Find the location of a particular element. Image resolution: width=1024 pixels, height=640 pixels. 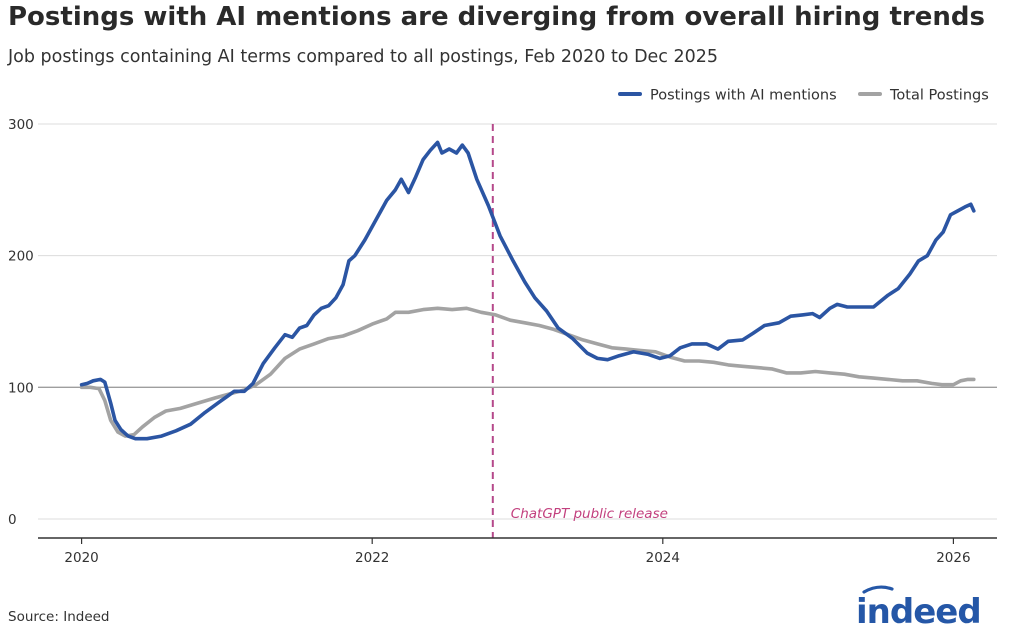

y-tick-label: 0 is located at coordinates (12, 520).